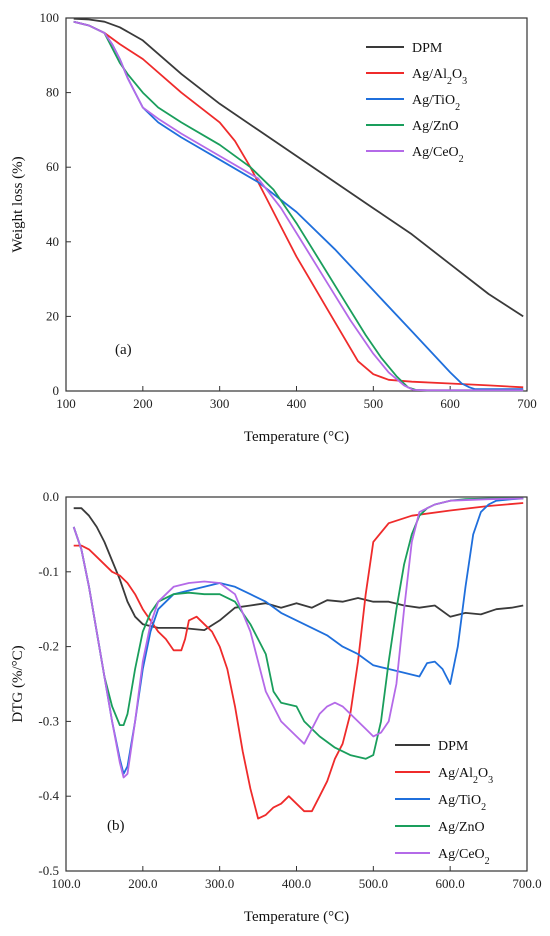  Describe the element at coordinates (526, 883) in the screenshot. I see `x-tick-label: 700.0` at that location.